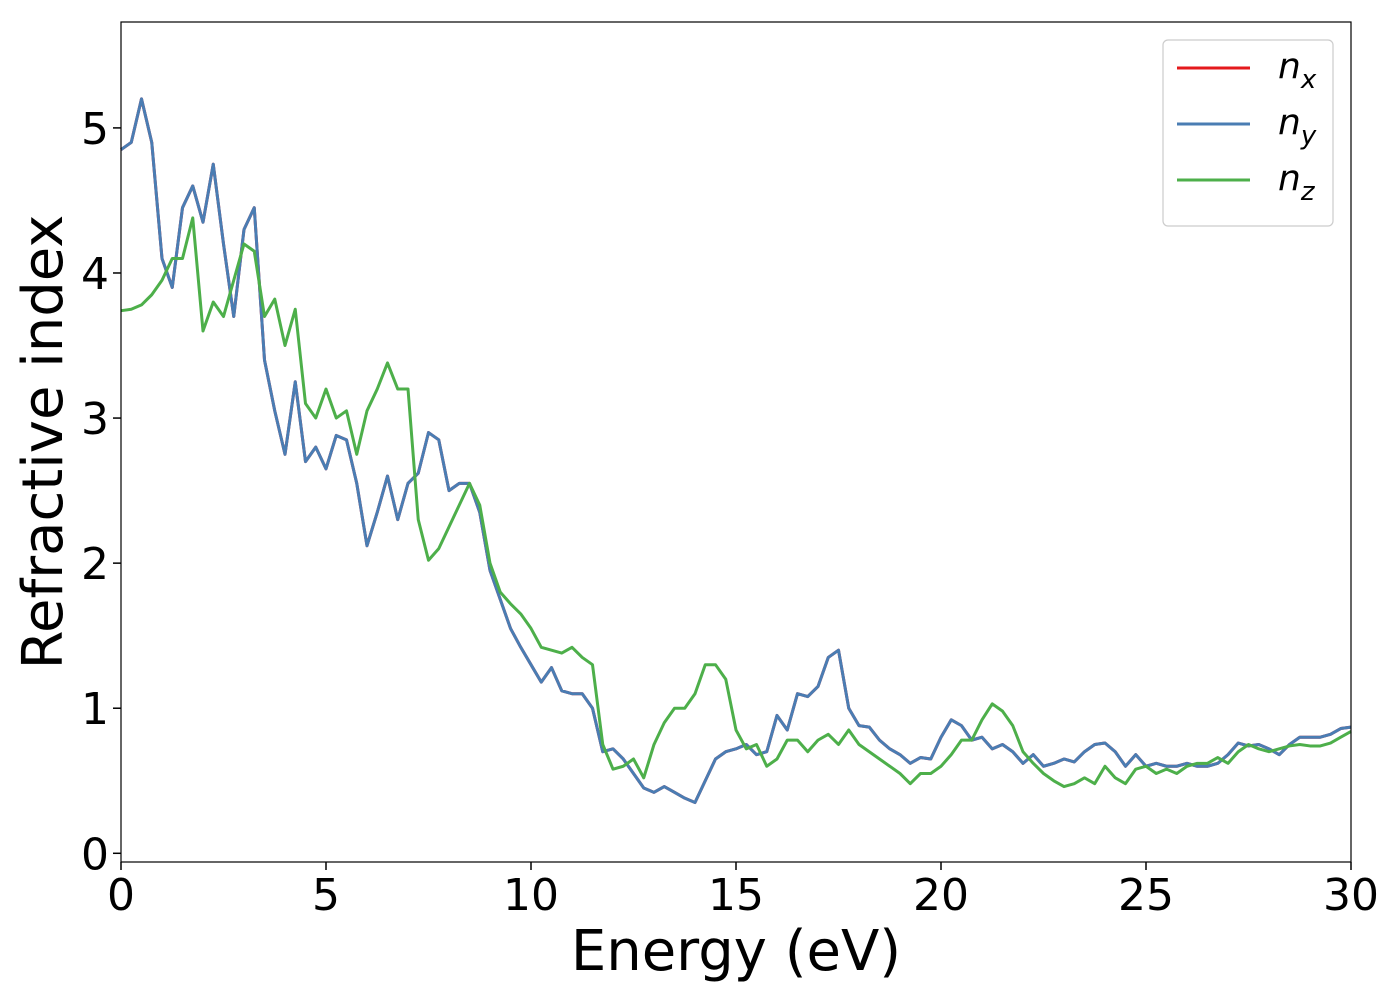 This screenshot has width=1400, height=1000. What do you see at coordinates (1351, 895) in the screenshot?
I see `x-tick-label: 30` at bounding box center [1351, 895].